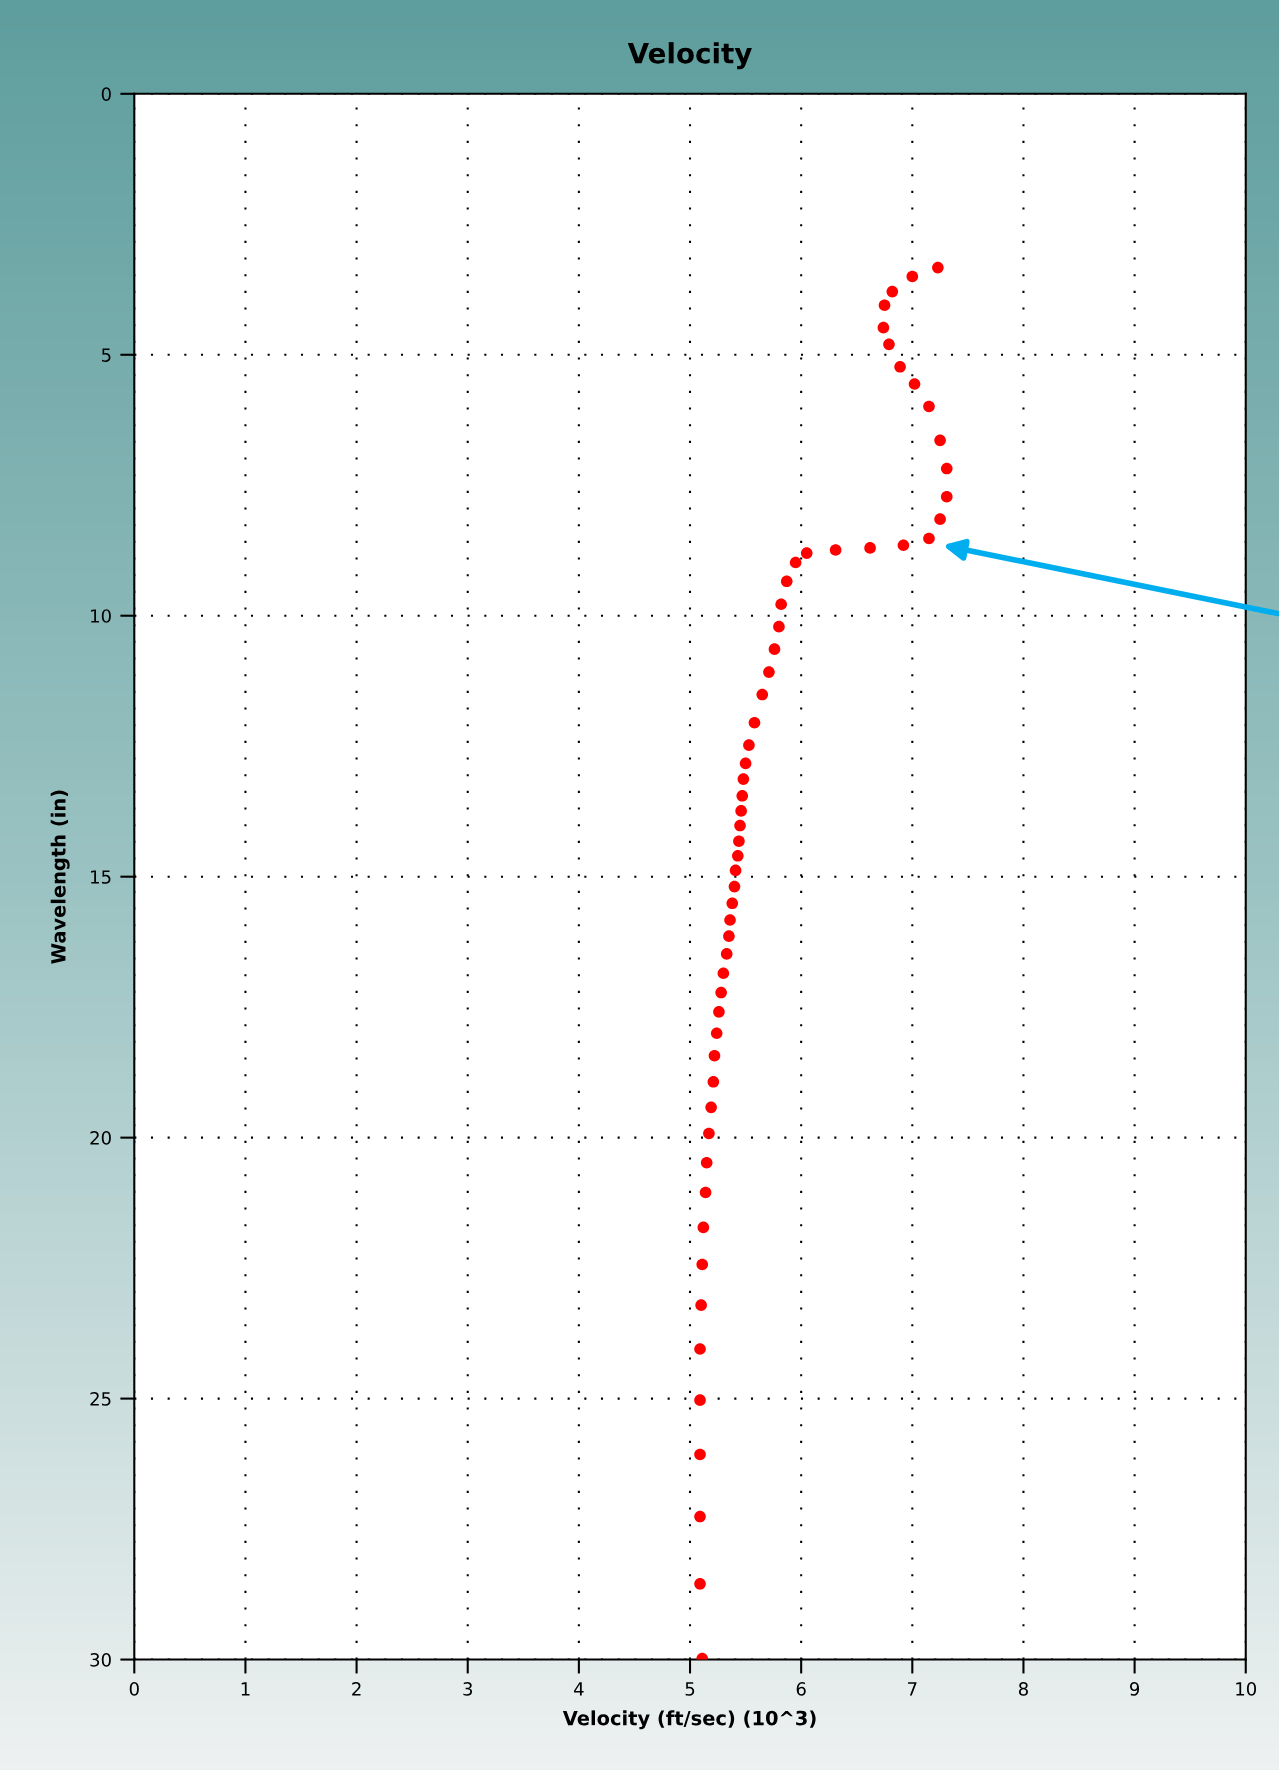 The height and width of the screenshot is (1770, 1279). Describe the element at coordinates (356, 1689) in the screenshot. I see `x-tick-label: 2` at that location.